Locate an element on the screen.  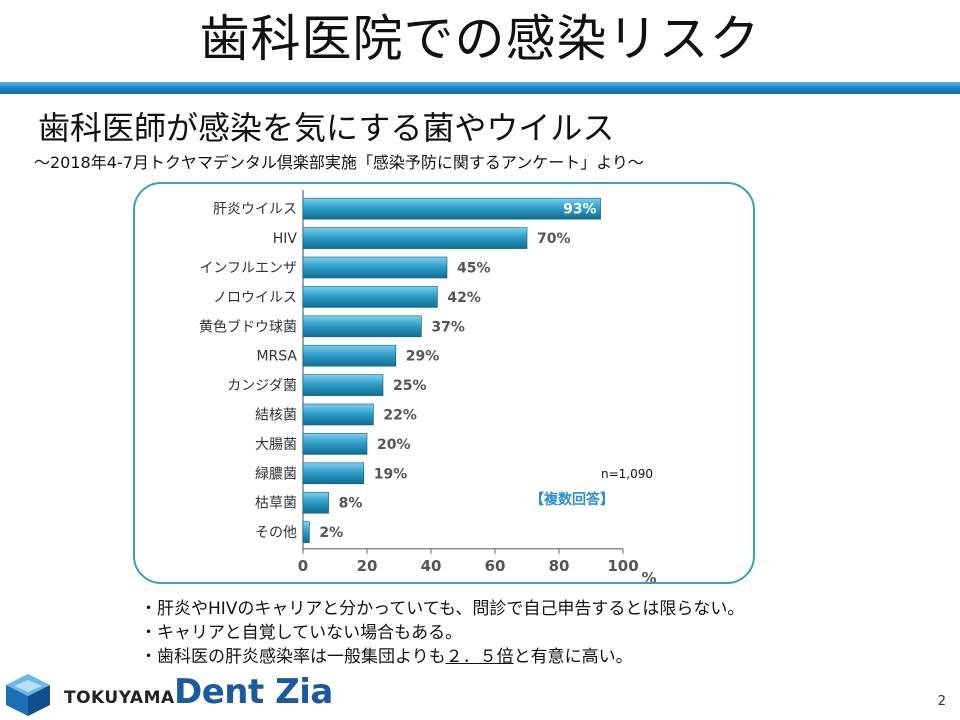
category-label: その他 is located at coordinates (276, 533).